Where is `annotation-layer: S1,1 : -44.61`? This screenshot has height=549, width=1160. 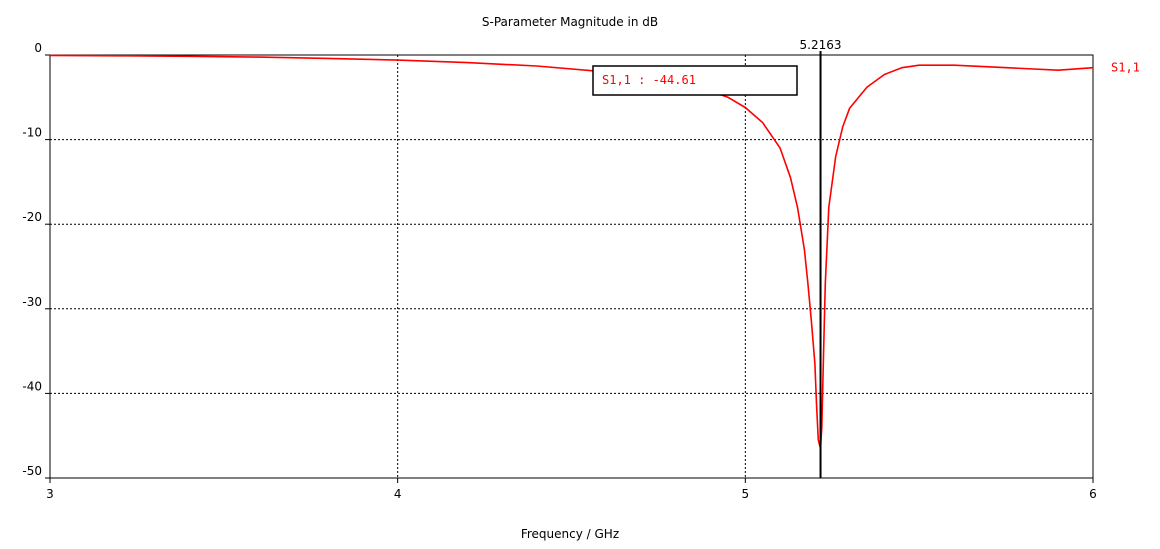
annotation-layer: S1,1 : -44.61 is located at coordinates (695, 80).